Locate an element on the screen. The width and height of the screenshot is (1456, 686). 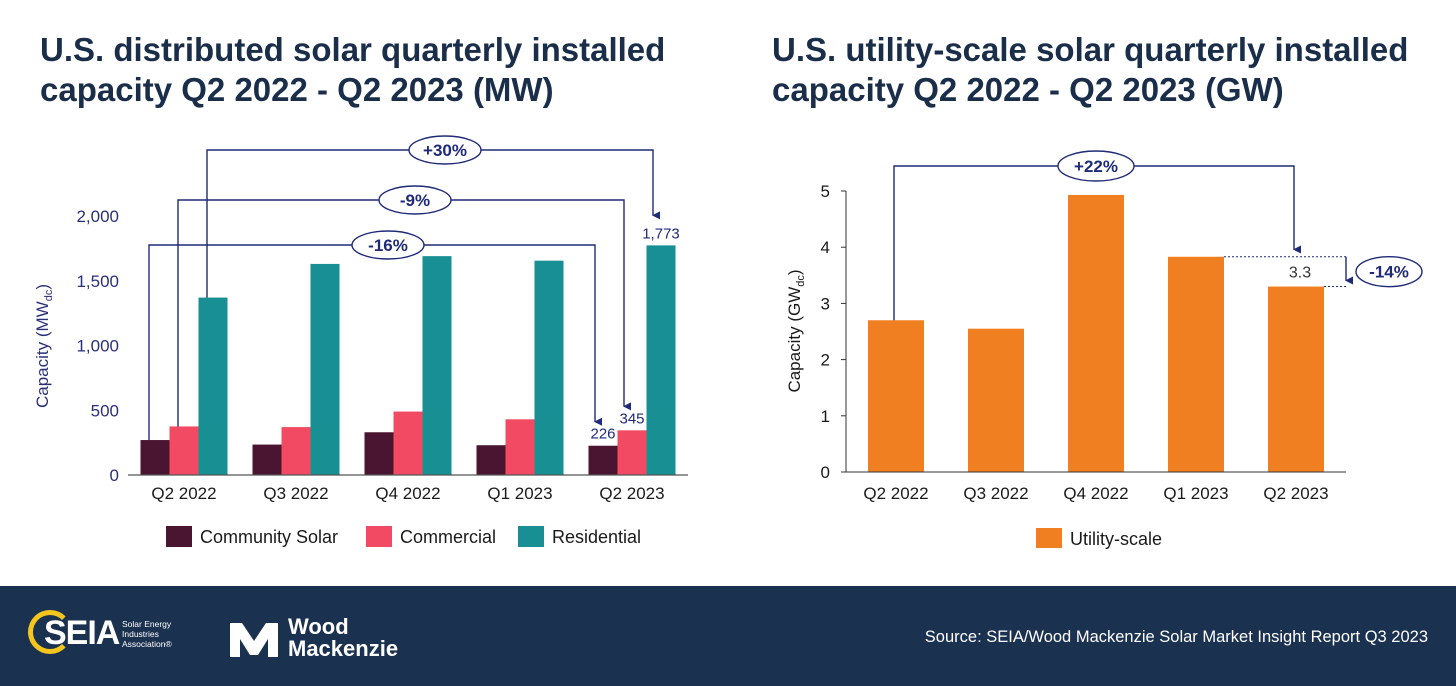
y-tick-label: 4 is located at coordinates (825, 247).